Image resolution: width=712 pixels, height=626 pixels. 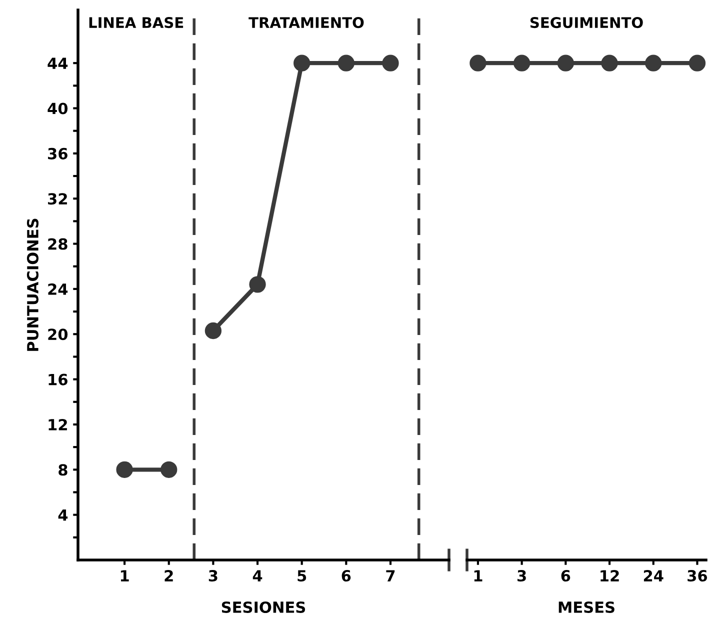 I want to click on y-tick-label: 24, so click(x=58, y=289).